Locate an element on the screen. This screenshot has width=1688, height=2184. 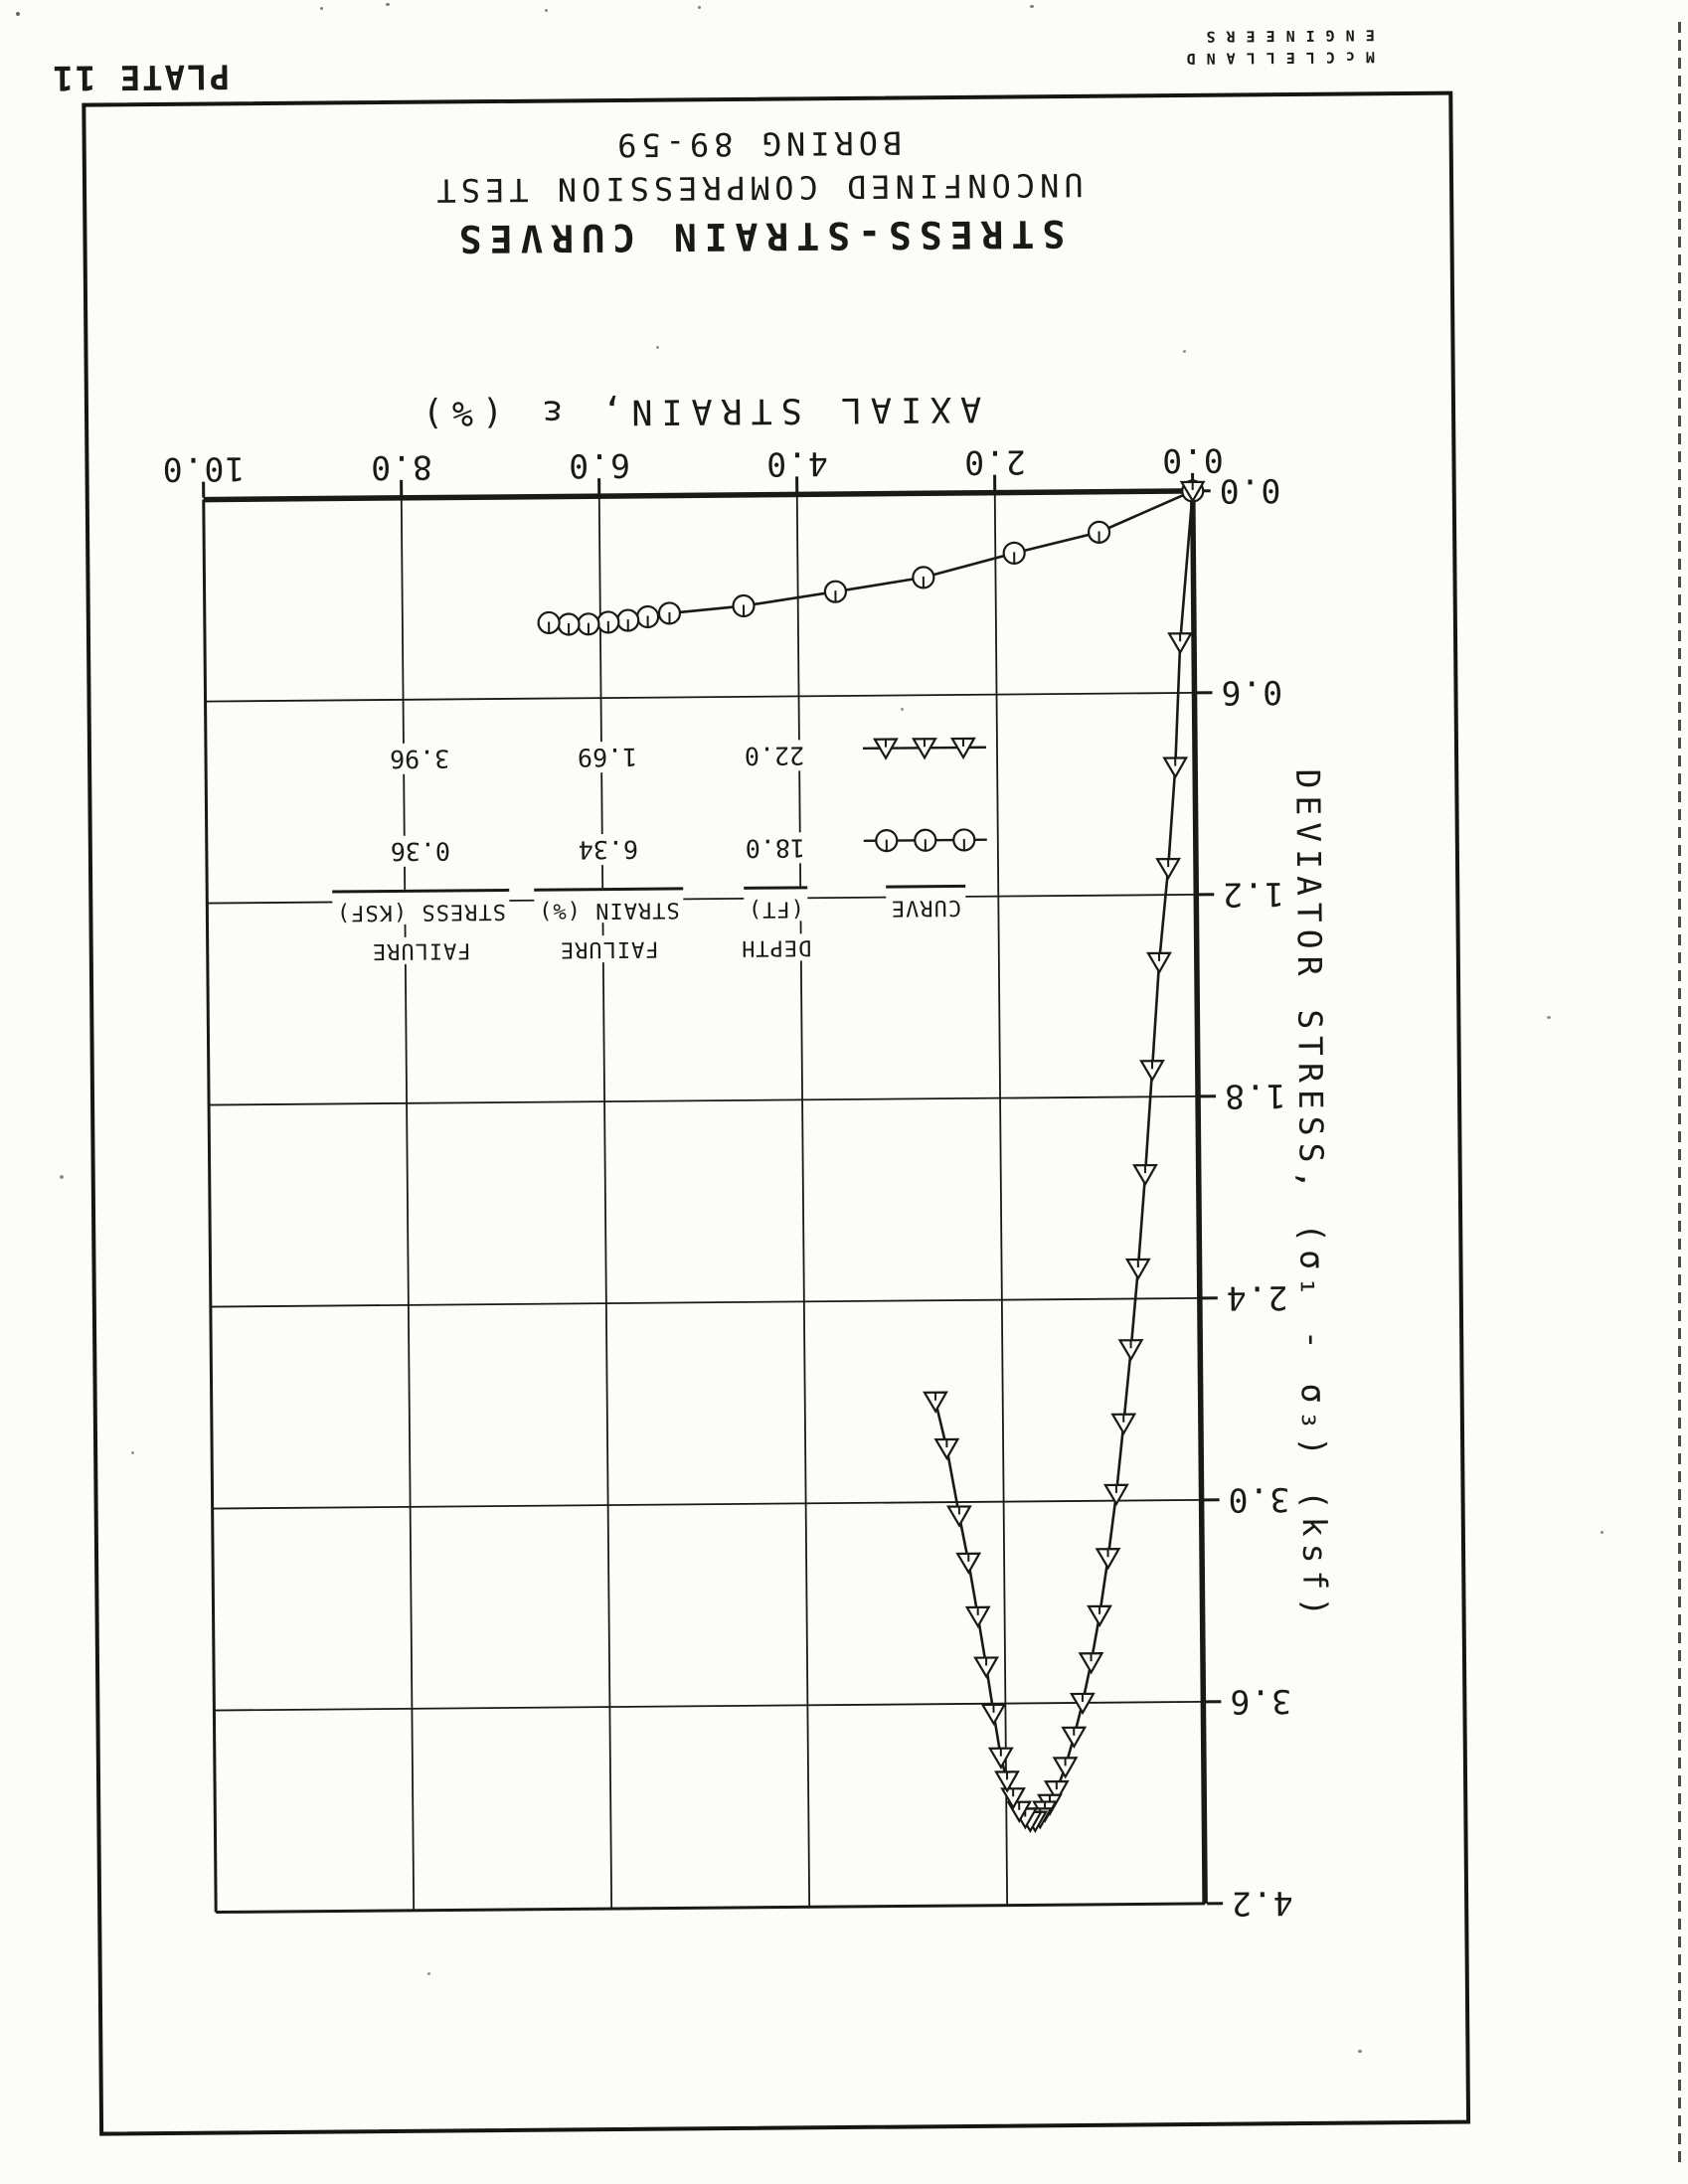
curve-triangle is located at coordinates (1064, 1156).